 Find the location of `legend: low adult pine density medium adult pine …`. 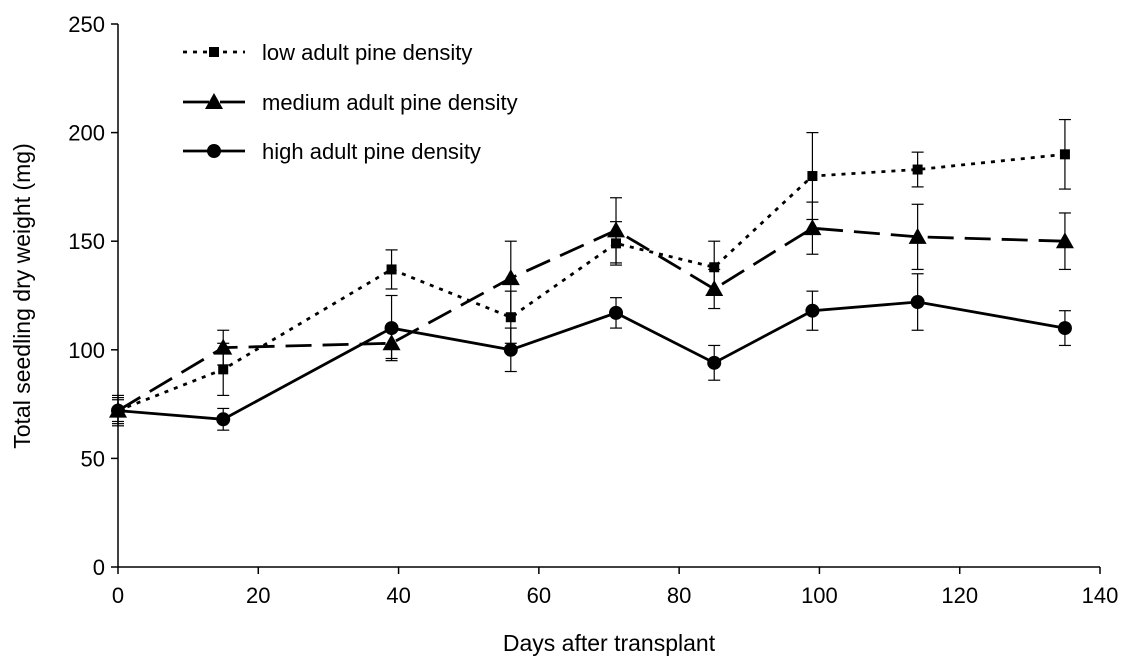

legend: low adult pine density medium adult pine … is located at coordinates (350, 102).